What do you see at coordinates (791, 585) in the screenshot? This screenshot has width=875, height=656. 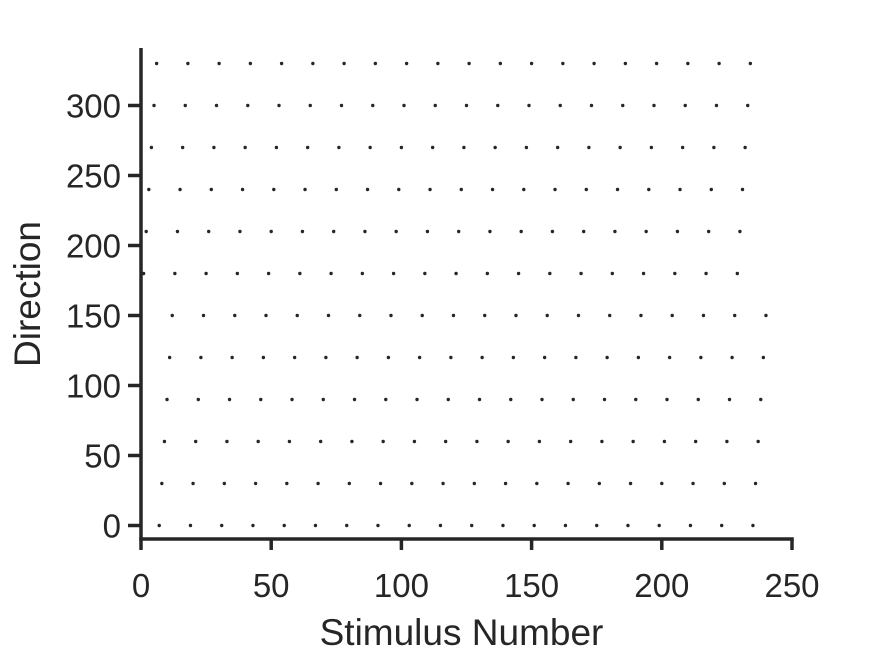 I see `x-tick-label: 250` at bounding box center [791, 585].